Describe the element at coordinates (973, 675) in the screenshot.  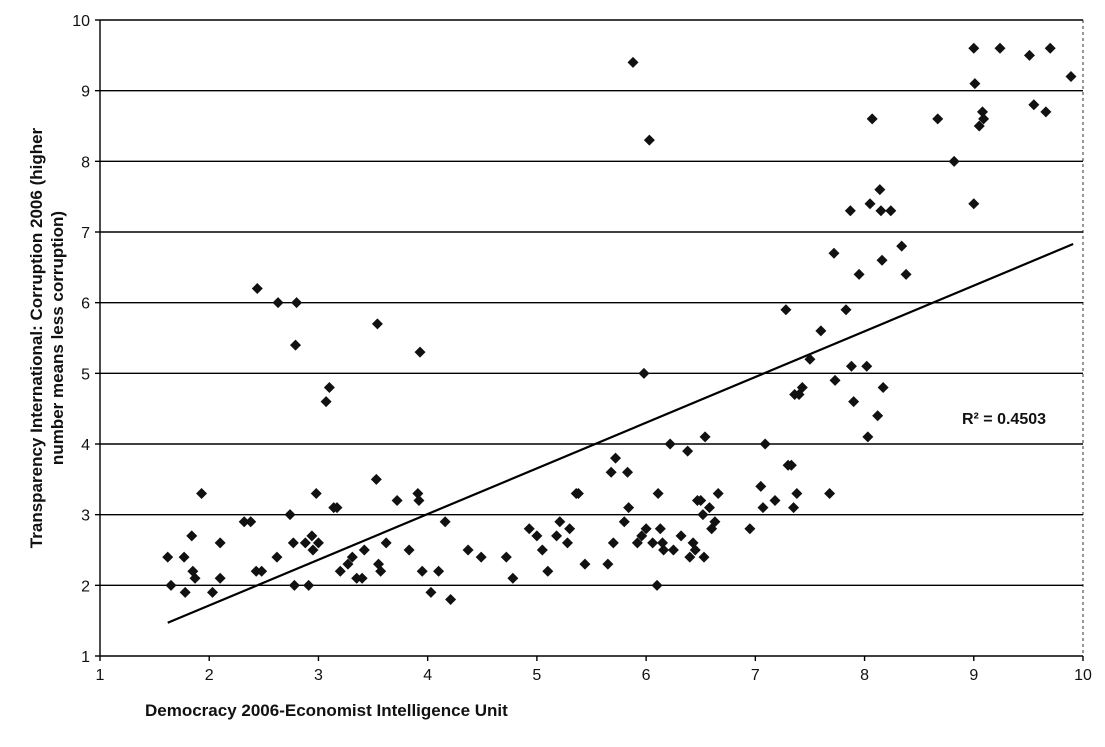
I see `x-tick-label: 9` at that location.